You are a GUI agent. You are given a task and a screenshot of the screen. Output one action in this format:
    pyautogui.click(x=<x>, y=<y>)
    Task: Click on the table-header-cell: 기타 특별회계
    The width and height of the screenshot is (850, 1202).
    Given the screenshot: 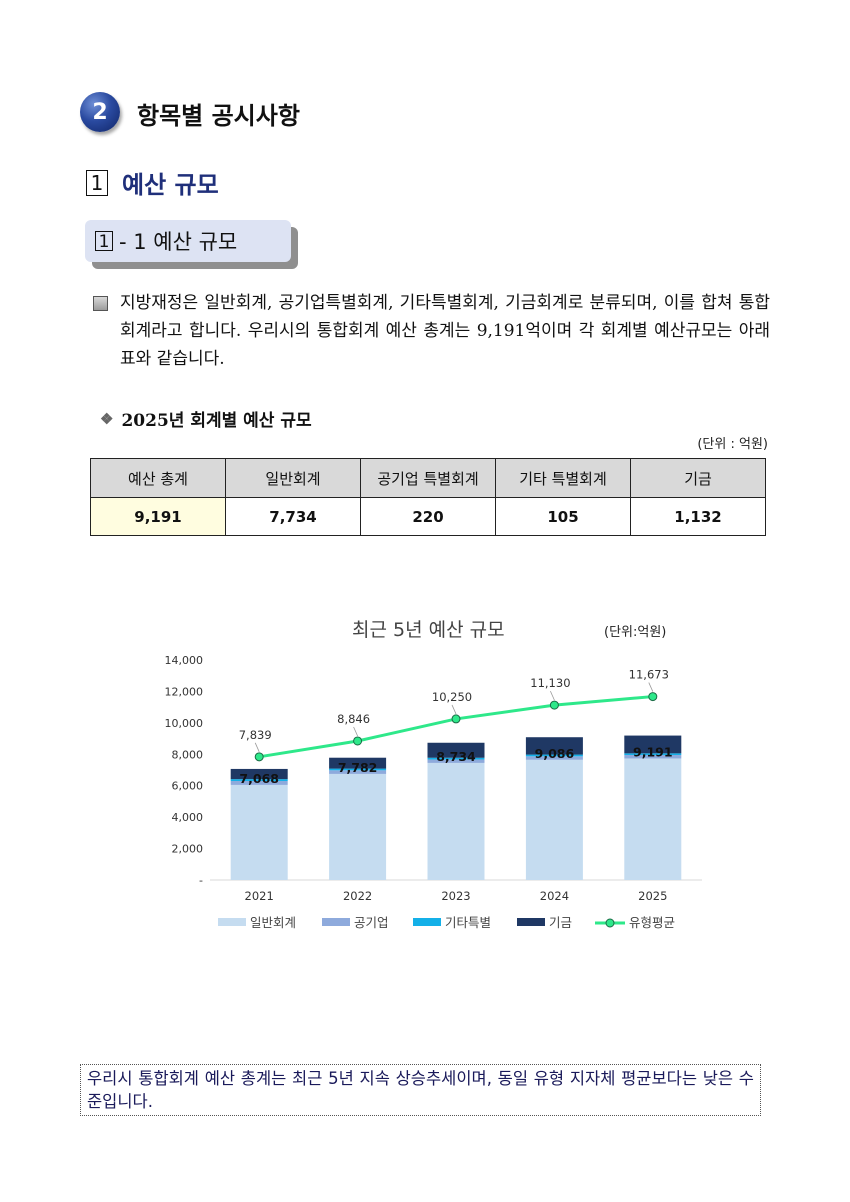 What is the action you would take?
    pyautogui.click(x=563, y=478)
    